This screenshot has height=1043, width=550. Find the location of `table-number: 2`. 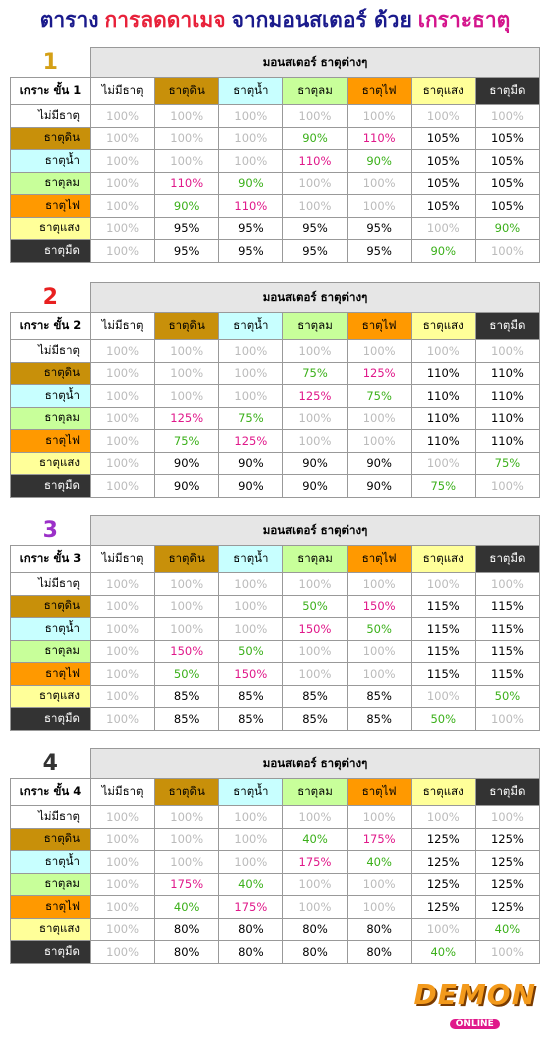

table-number: 2 is located at coordinates (50, 297).